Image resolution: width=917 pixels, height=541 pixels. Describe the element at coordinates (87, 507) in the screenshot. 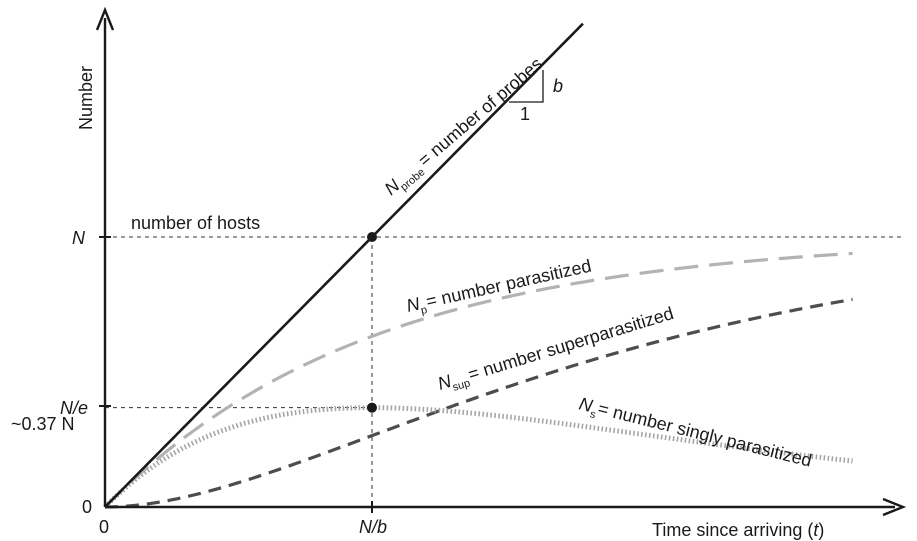

I see `y-tick-label-zero: 0` at that location.